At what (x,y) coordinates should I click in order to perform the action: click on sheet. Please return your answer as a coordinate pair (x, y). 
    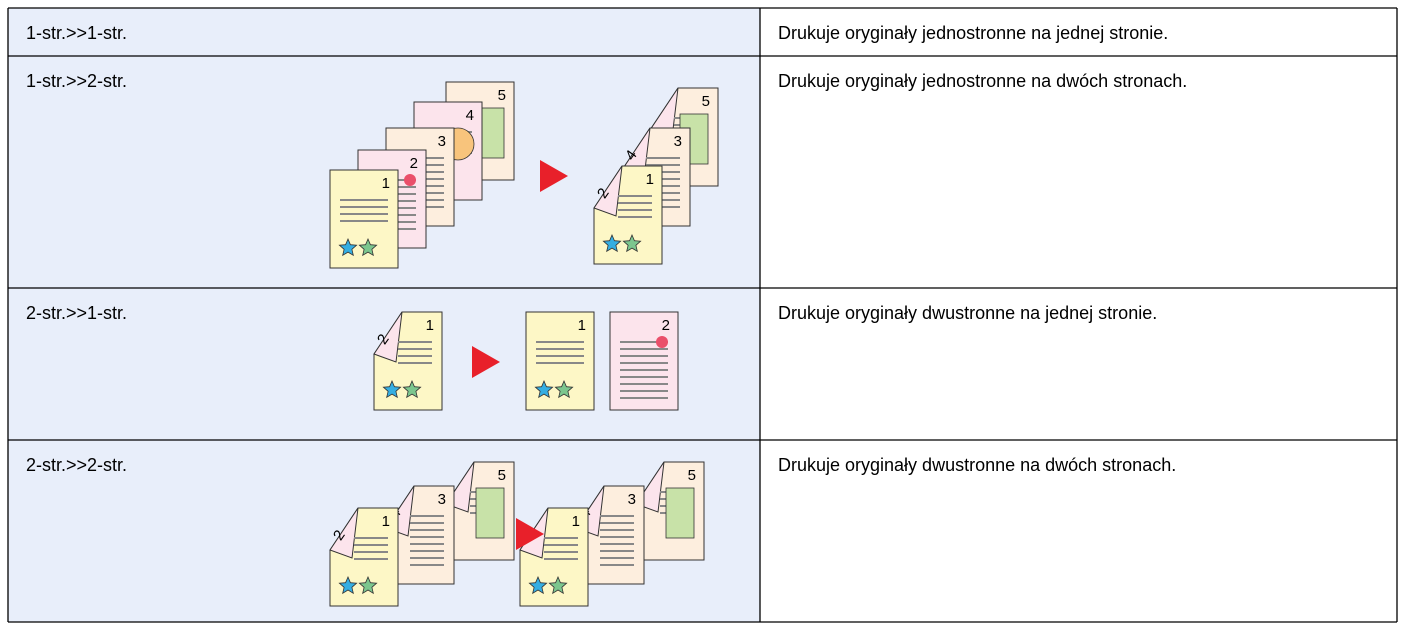
    Looking at the image, I should click on (644, 361).